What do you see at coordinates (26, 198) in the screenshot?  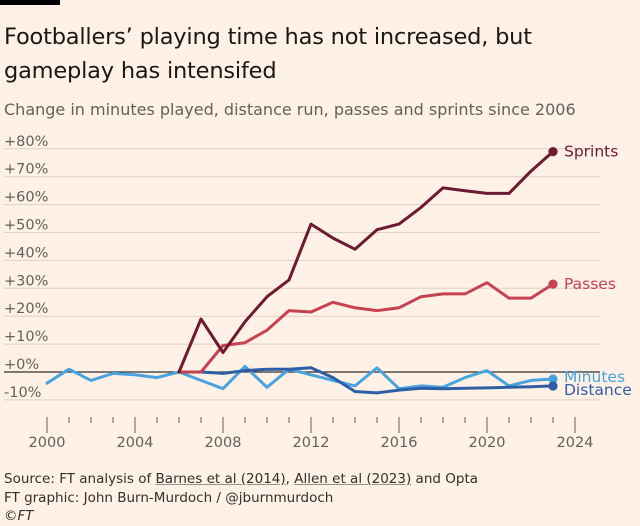 I see `y-tick-label: +60%` at bounding box center [26, 198].